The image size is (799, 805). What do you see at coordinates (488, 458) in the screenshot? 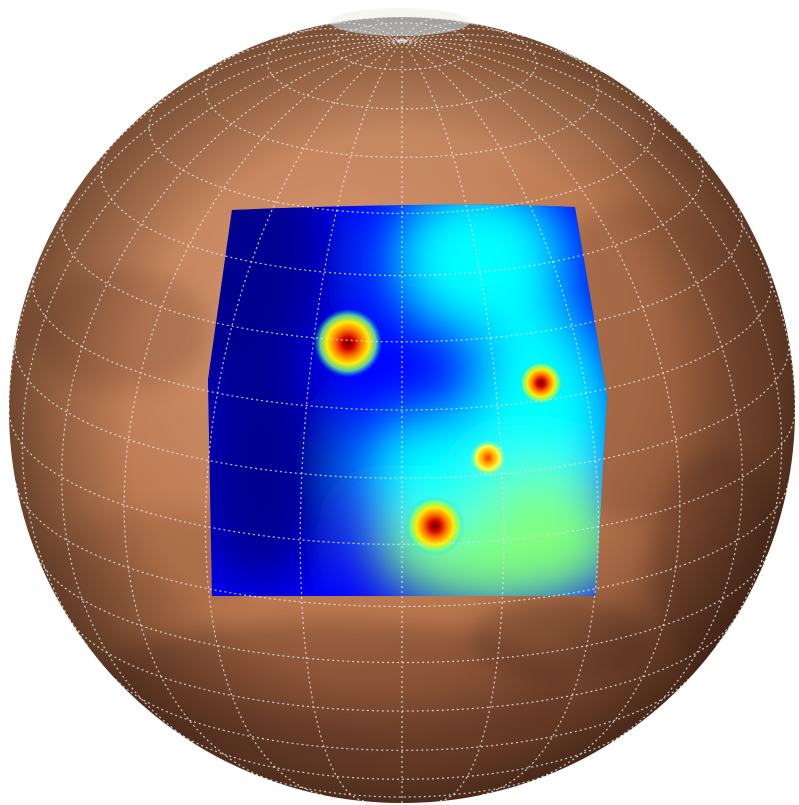
I see `hotspot-center` at bounding box center [488, 458].